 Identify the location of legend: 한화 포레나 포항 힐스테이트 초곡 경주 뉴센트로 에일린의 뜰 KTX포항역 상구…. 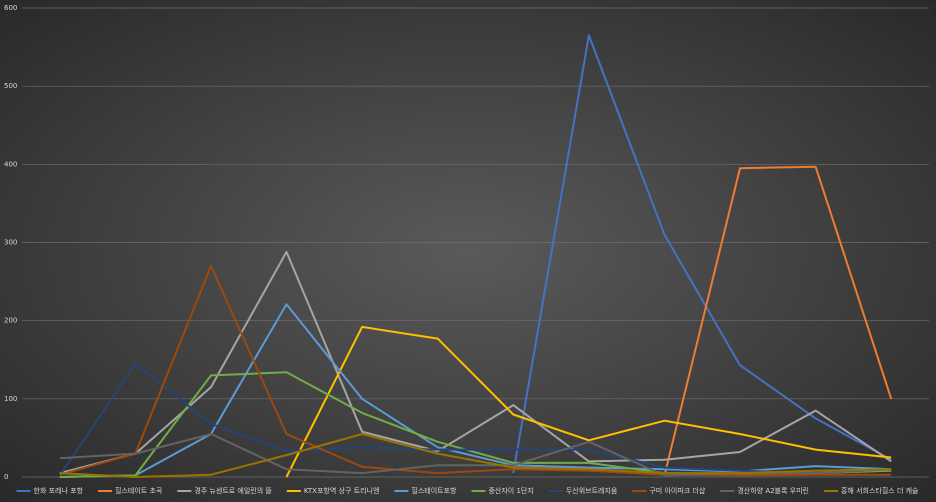
(467, 490).